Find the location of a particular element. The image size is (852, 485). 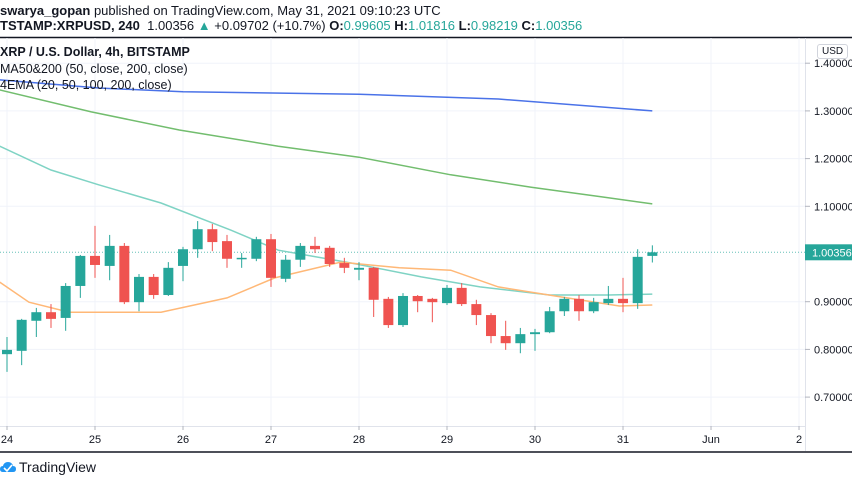

high-label: H: is located at coordinates (401, 25).